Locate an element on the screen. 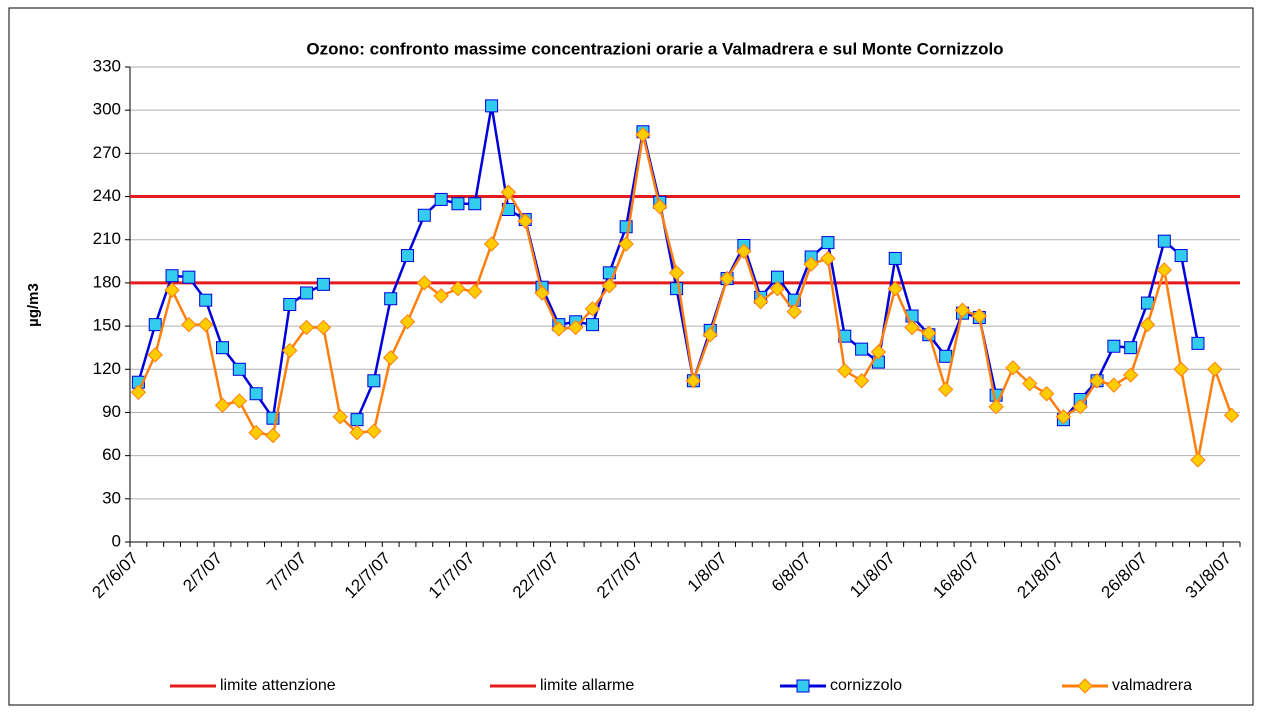 The width and height of the screenshot is (1263, 721). y-tick-label: 90 is located at coordinates (111, 411).